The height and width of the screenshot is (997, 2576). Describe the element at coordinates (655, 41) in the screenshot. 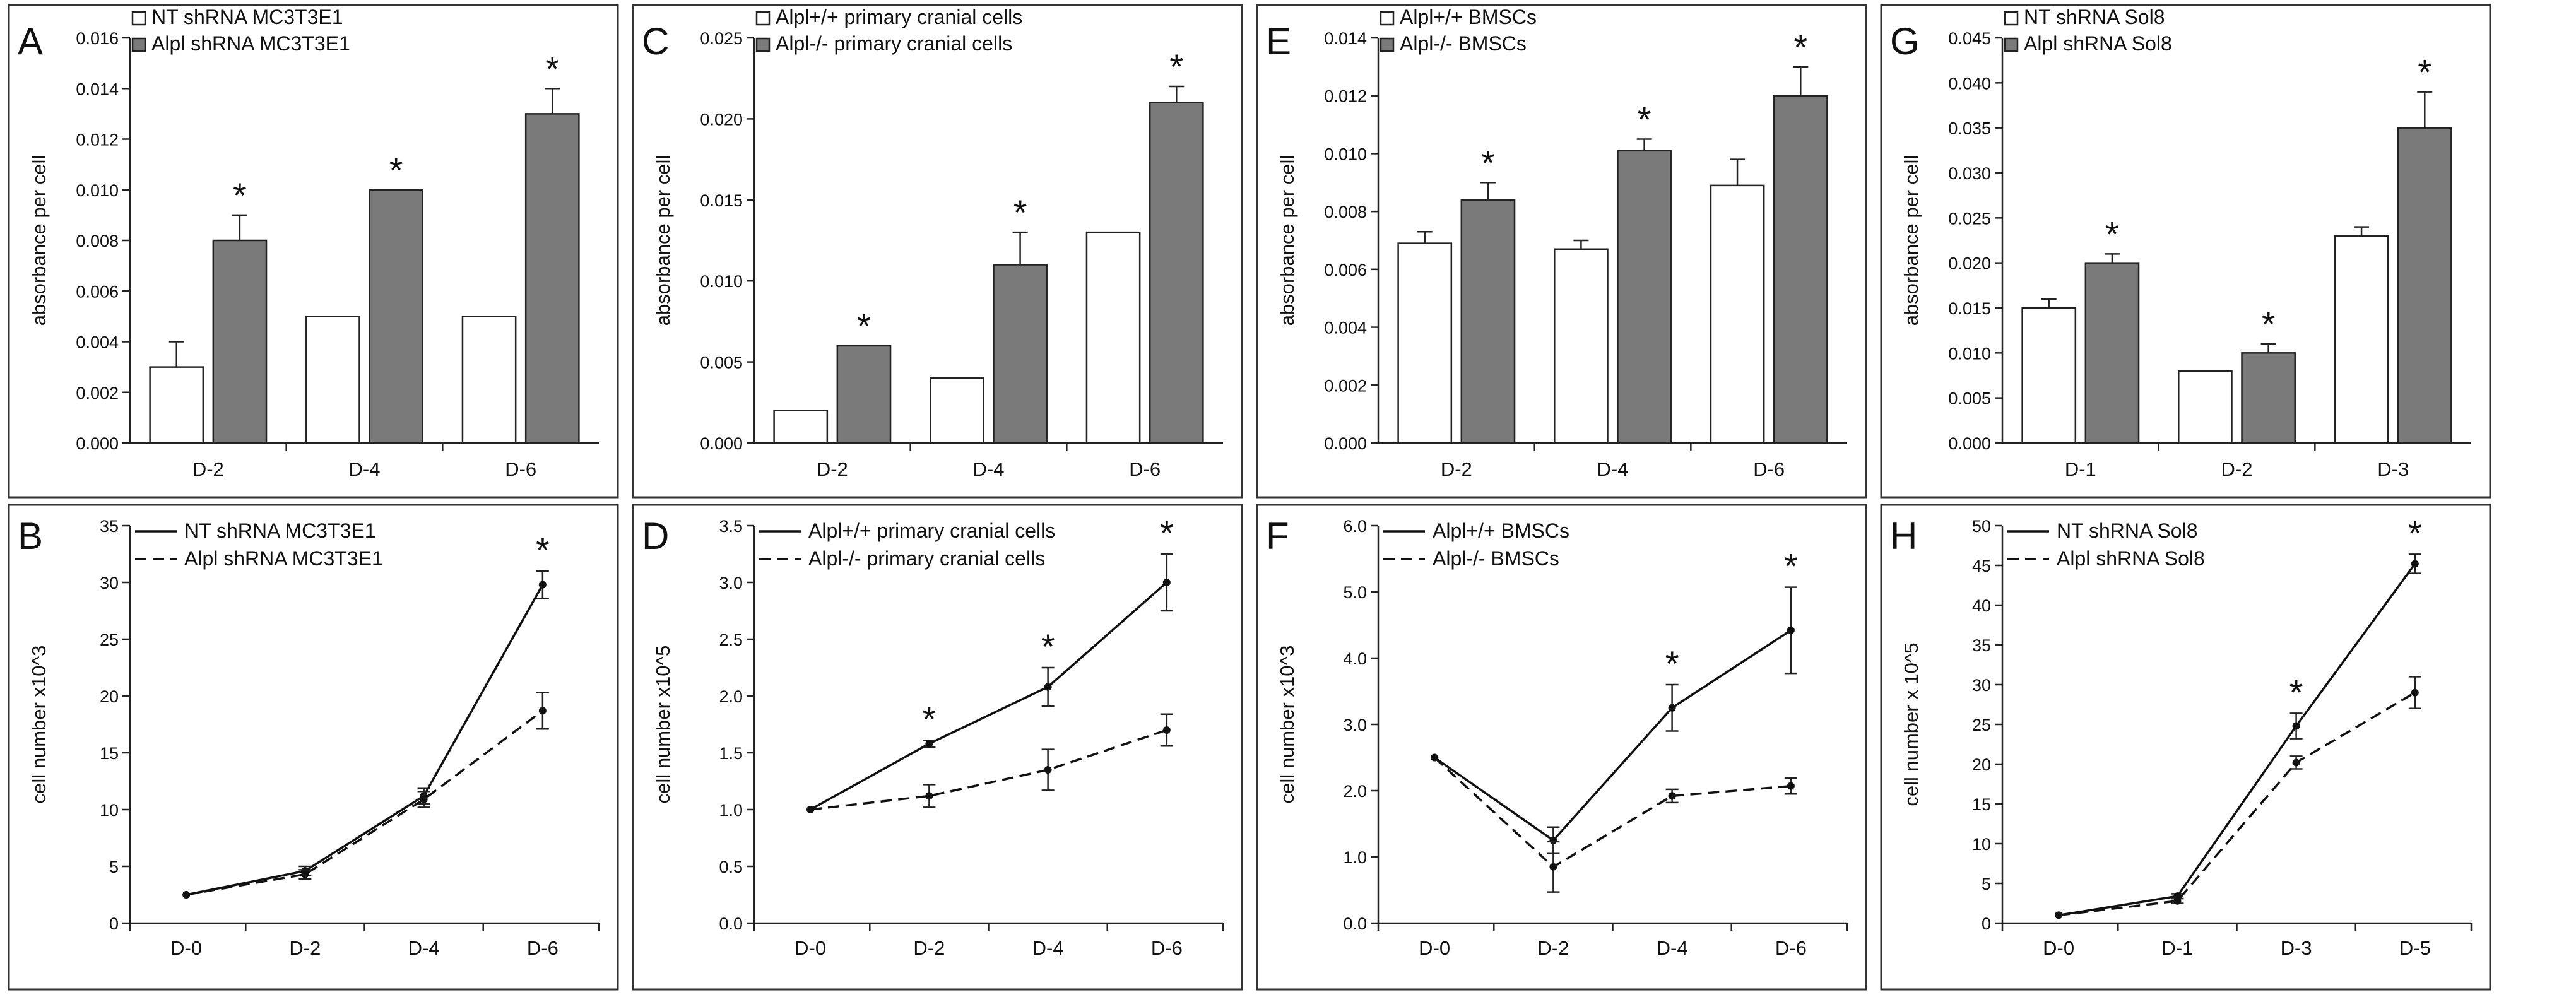

I see `panel-letter: C` at that location.